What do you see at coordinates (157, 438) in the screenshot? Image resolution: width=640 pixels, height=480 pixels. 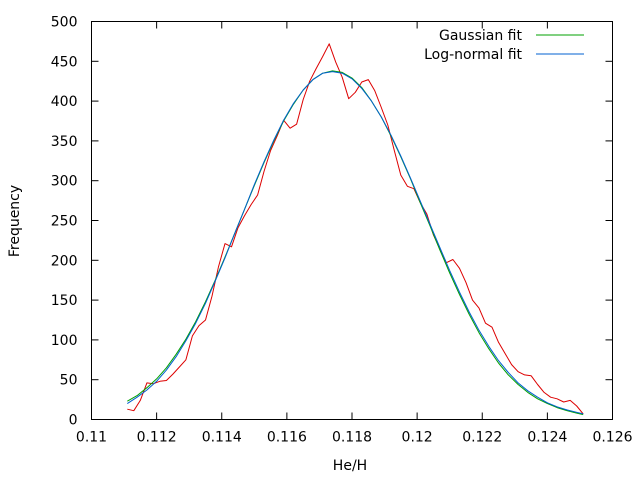 I see `x-tick-label: 0.112` at bounding box center [157, 438].